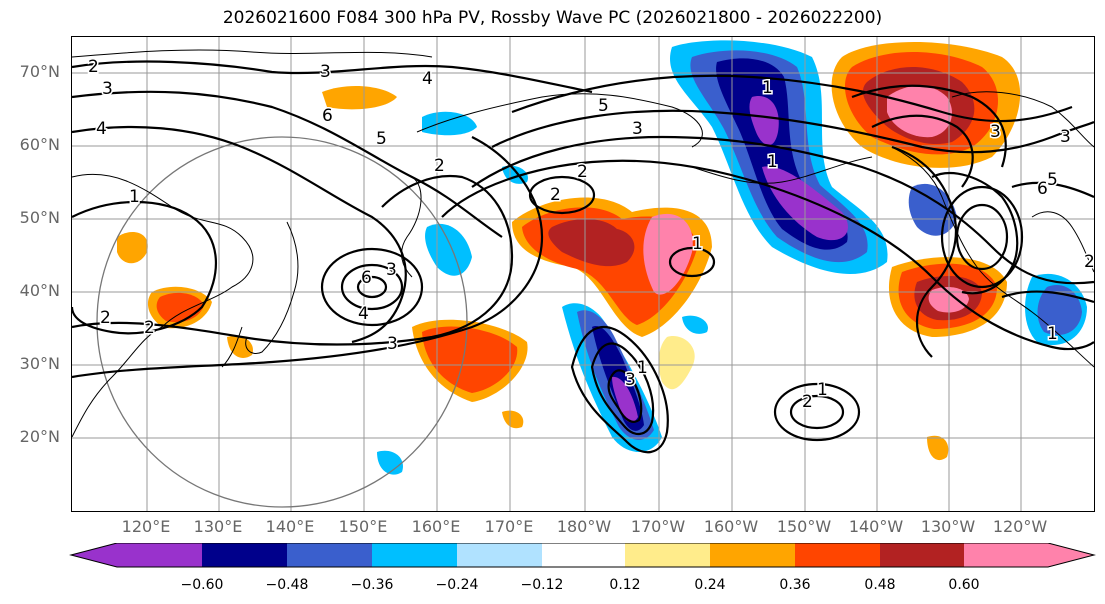 Image resolution: width=1105 pixels, height=604 pixels. I want to click on colorbar-tick-label: −0.12, so click(542, 585).